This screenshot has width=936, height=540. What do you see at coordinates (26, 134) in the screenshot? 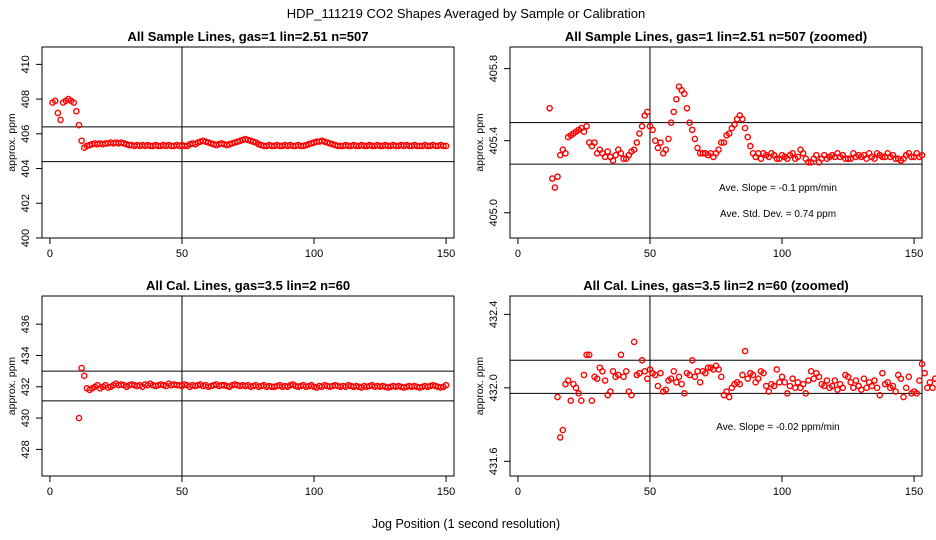
I see `y-tick-label: 406` at bounding box center [26, 134].